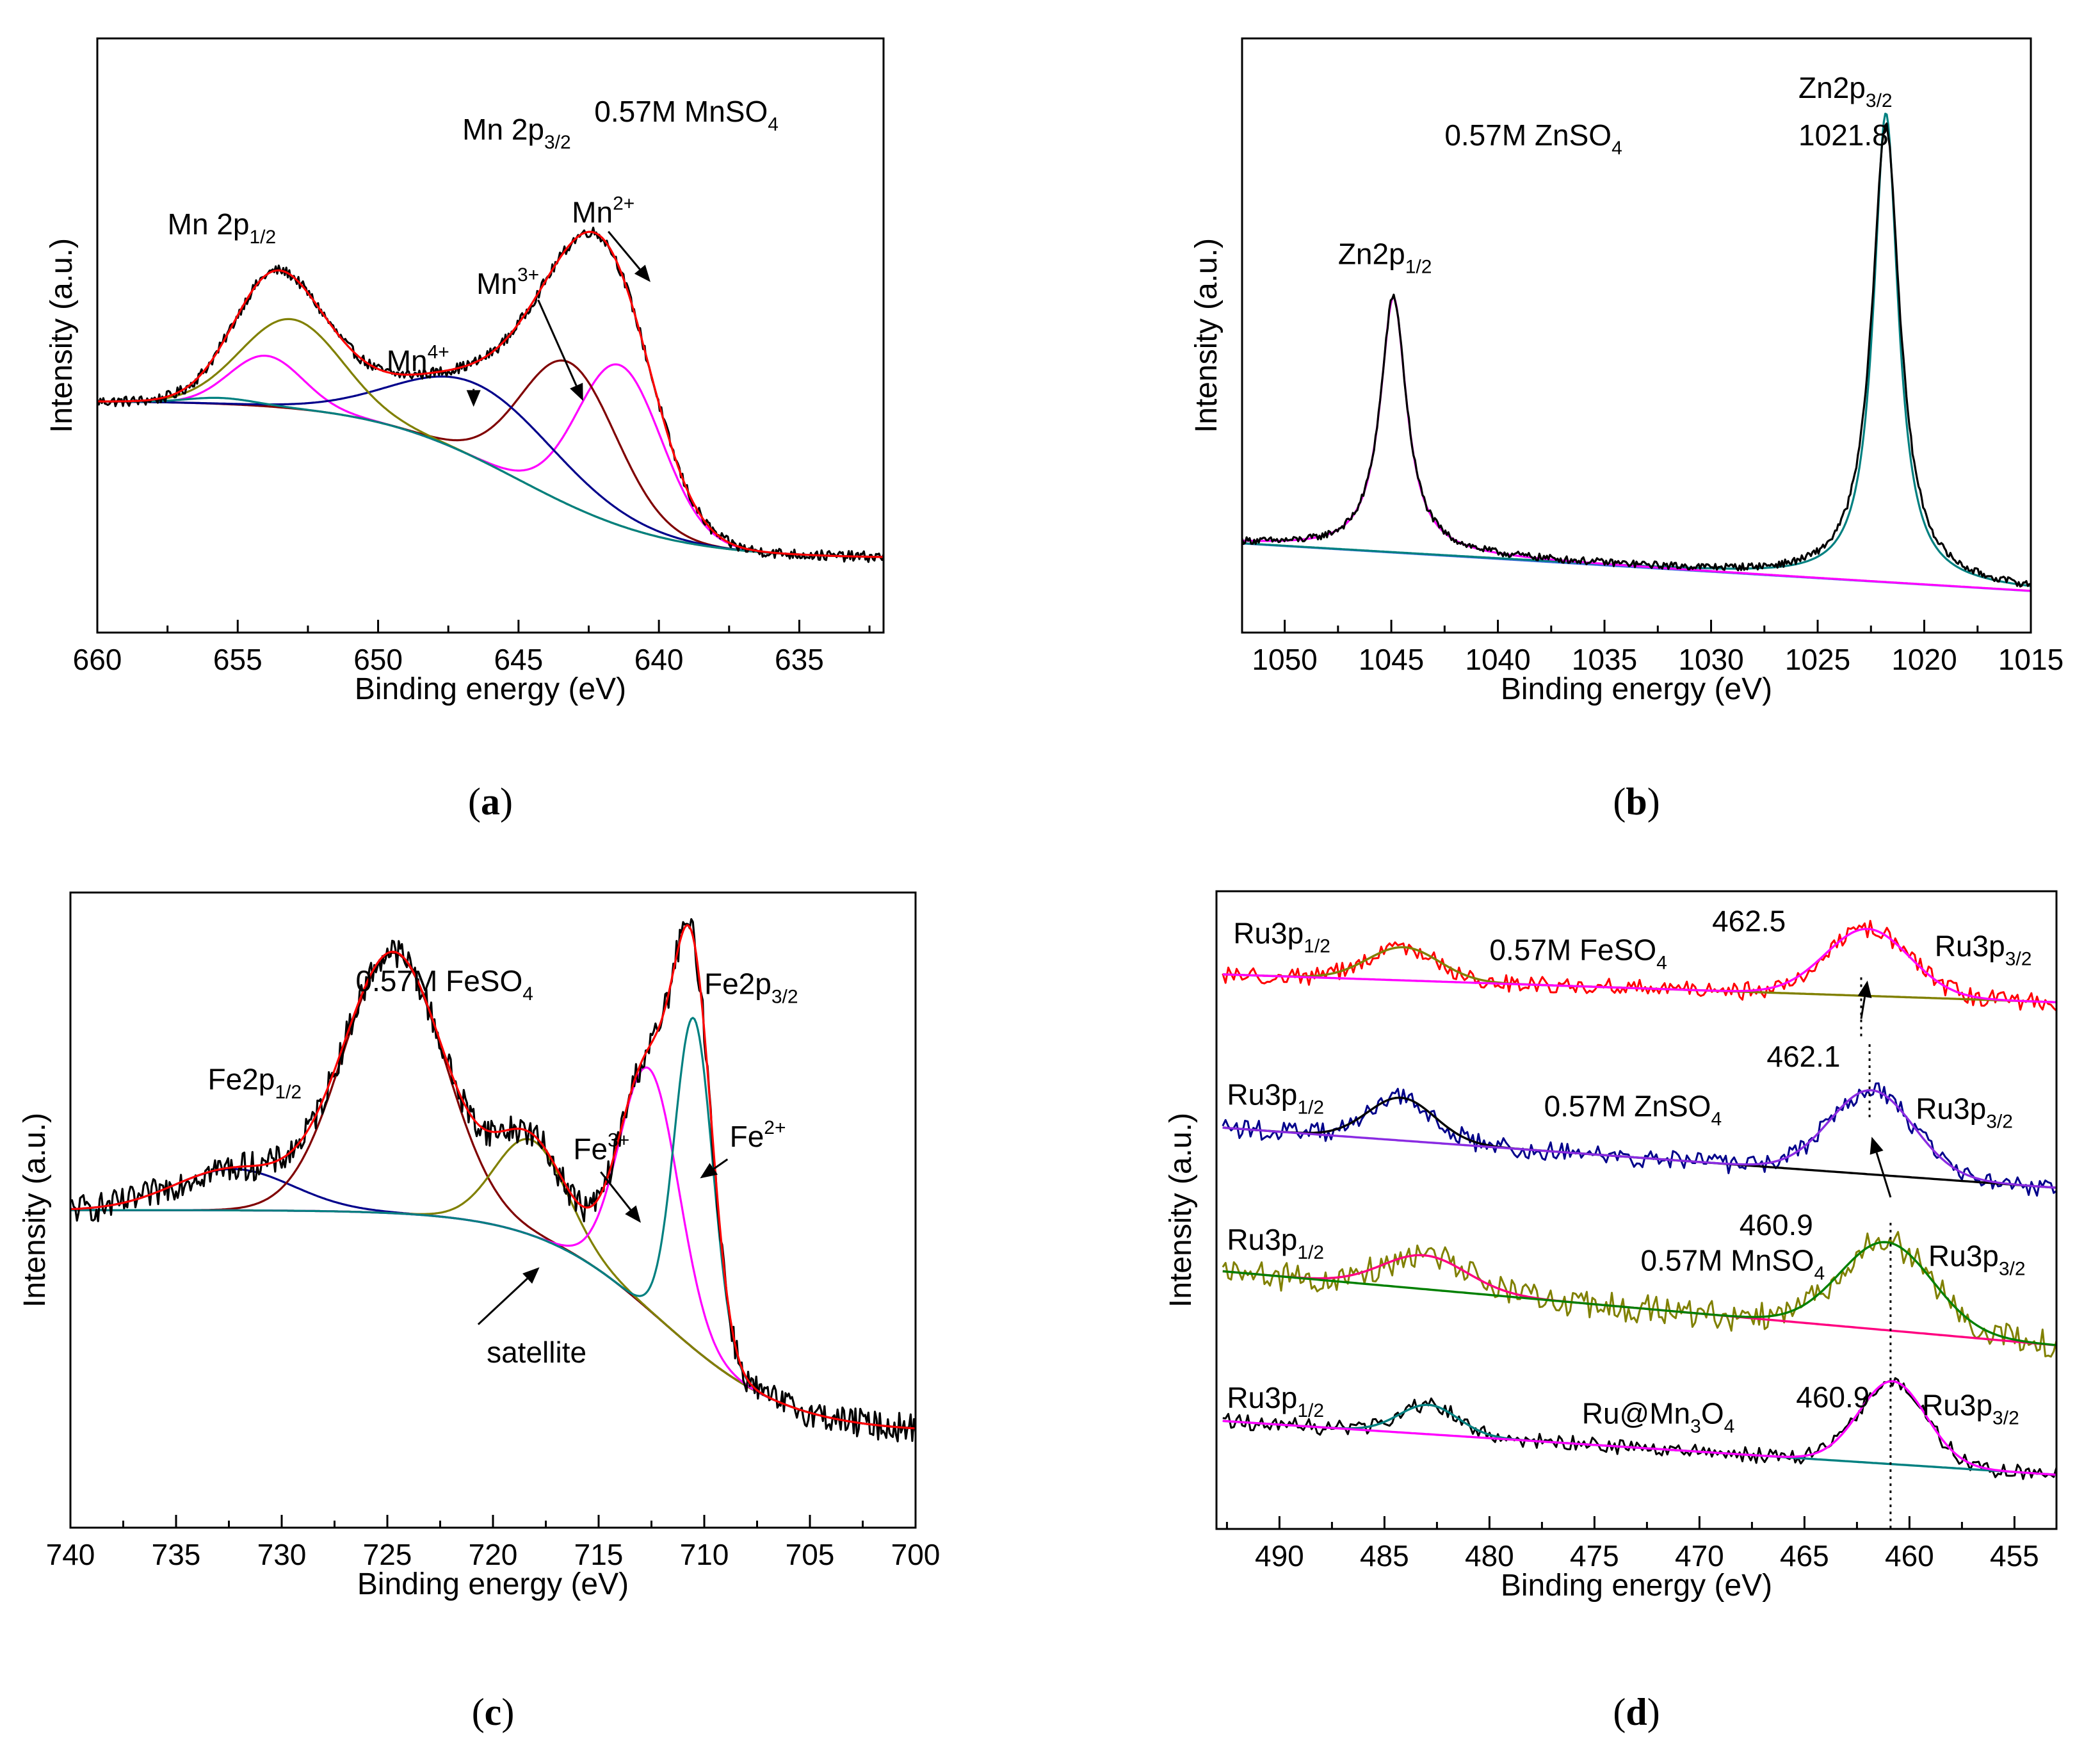  What do you see at coordinates (176, 1554) in the screenshot?
I see `x-tick-label: 735` at bounding box center [176, 1554].